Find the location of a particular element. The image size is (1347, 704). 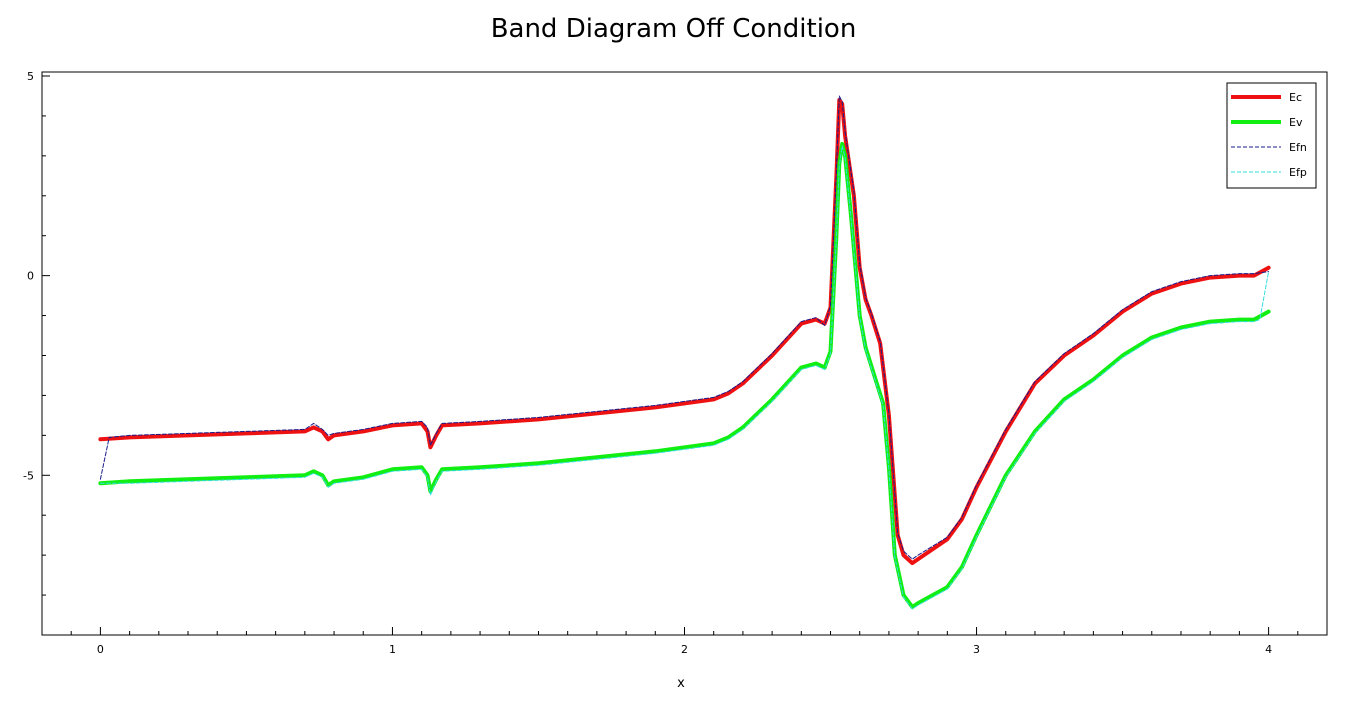

x-tick-label: 1 is located at coordinates (392, 649).